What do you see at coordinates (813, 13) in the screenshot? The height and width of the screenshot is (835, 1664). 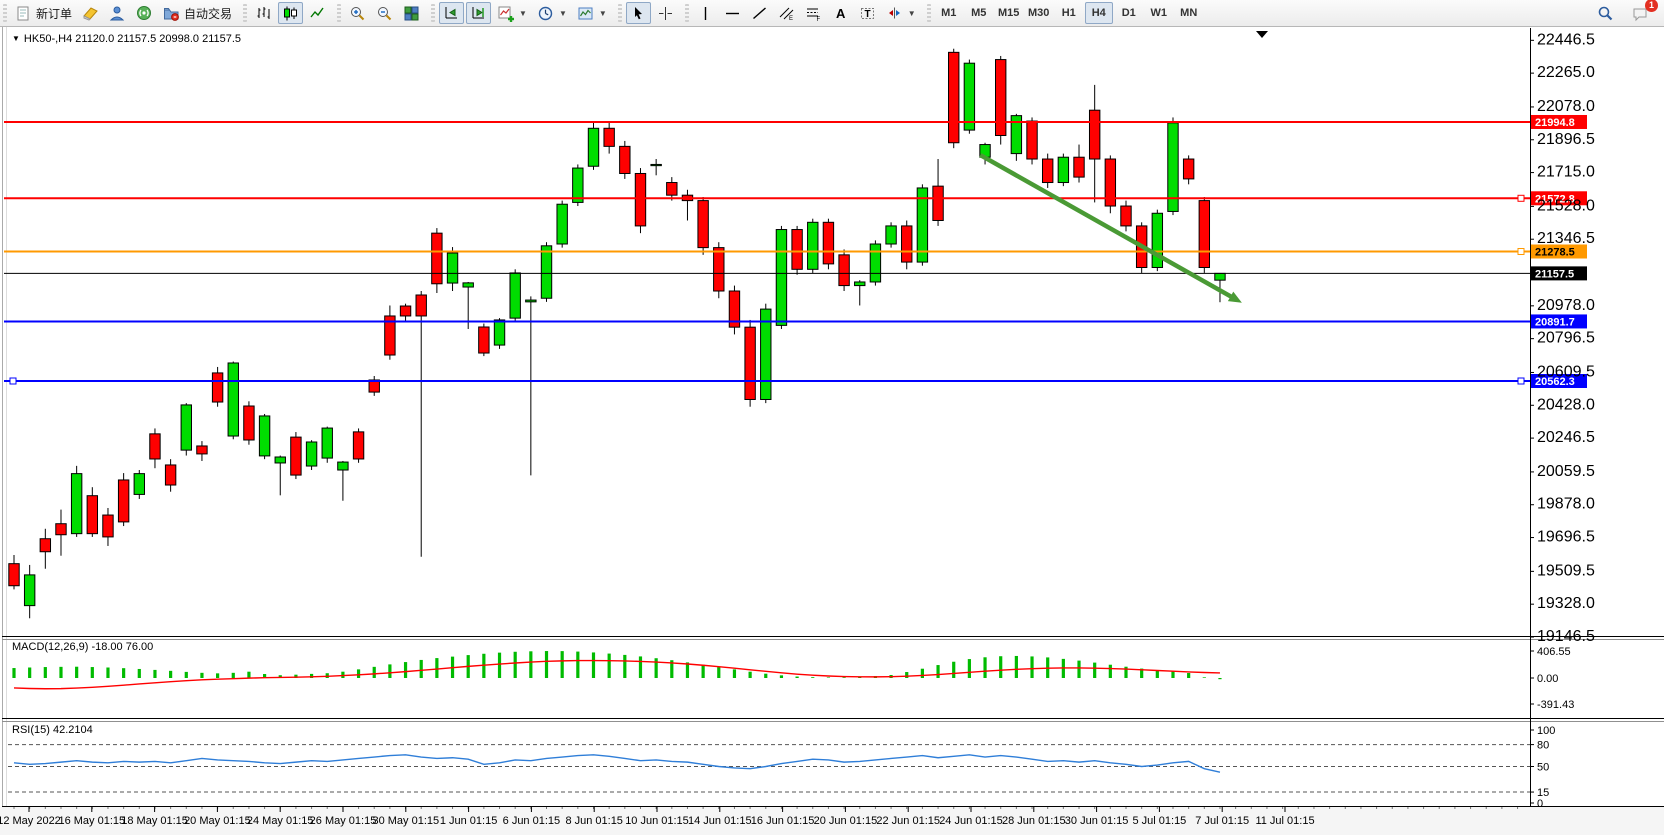 I see `fibonacci-button: F` at bounding box center [813, 13].